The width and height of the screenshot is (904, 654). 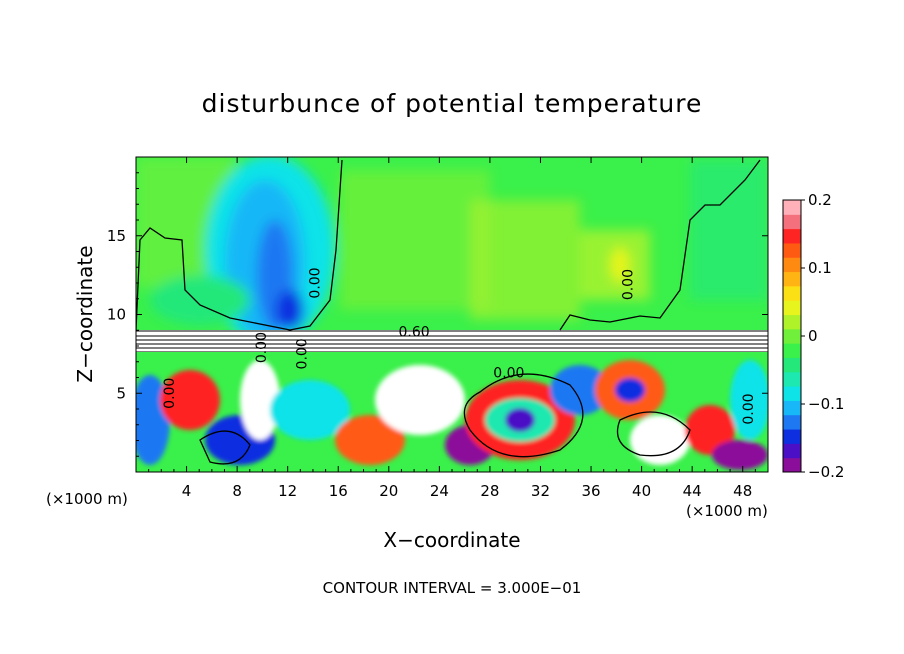 What do you see at coordinates (287, 491) in the screenshot?
I see `x-tick-label: 12` at bounding box center [287, 491].